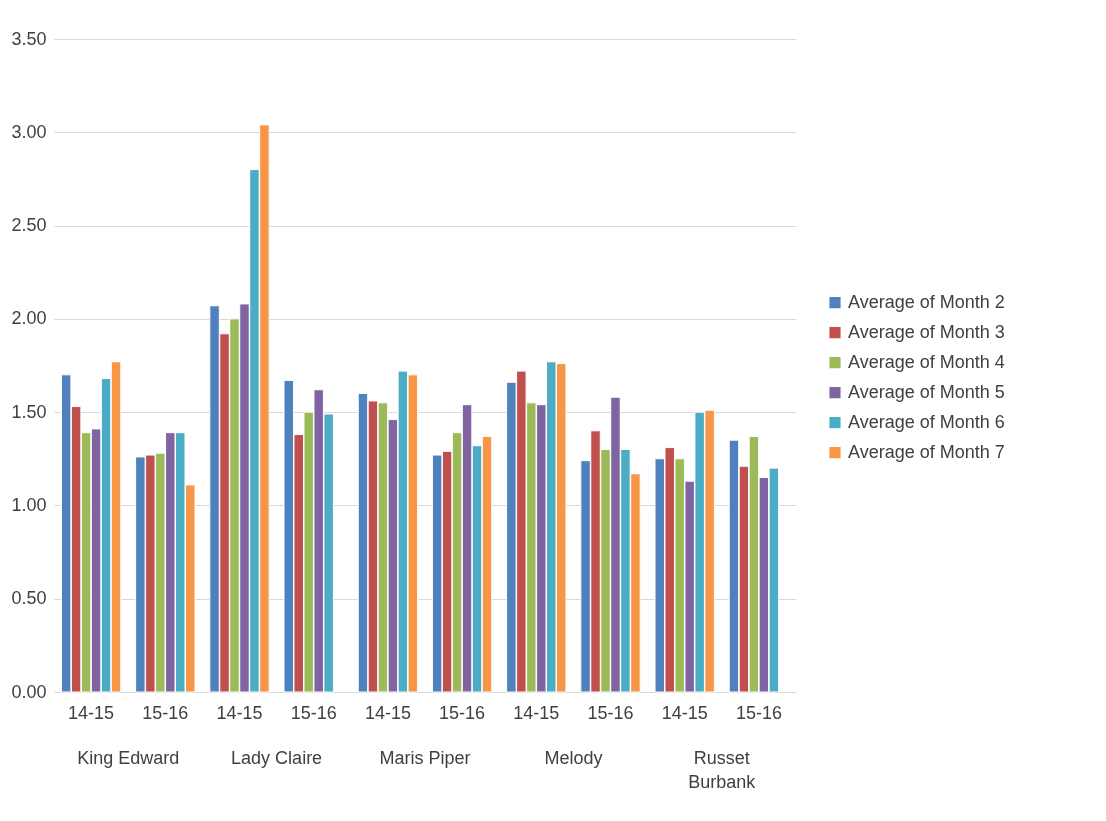  Describe the element at coordinates (128, 758) in the screenshot. I see `text: King Edward` at that location.